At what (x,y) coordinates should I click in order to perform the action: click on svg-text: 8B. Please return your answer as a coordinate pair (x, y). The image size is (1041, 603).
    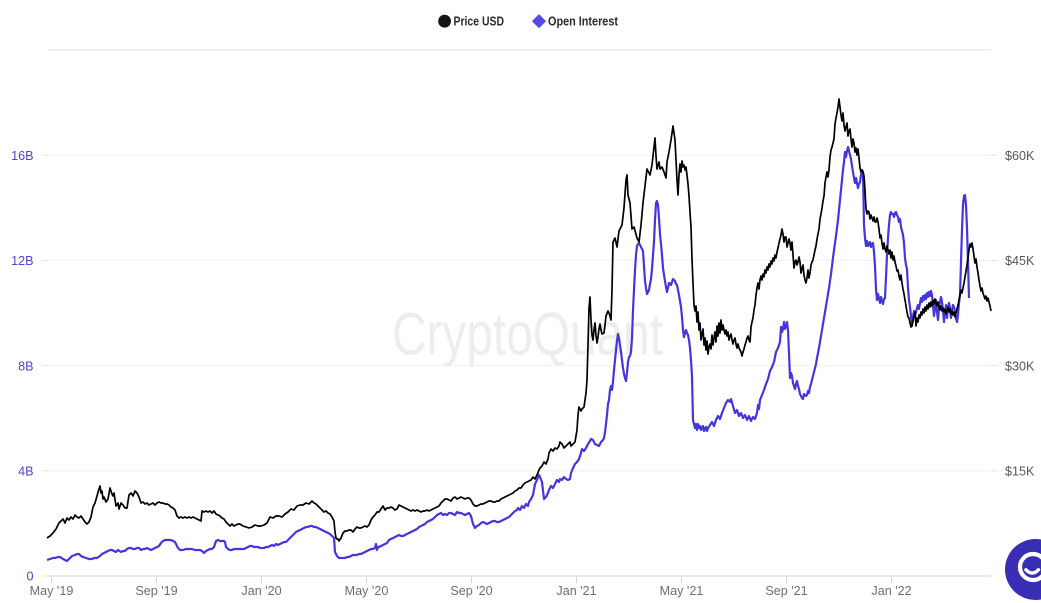
    Looking at the image, I should click on (25, 366).